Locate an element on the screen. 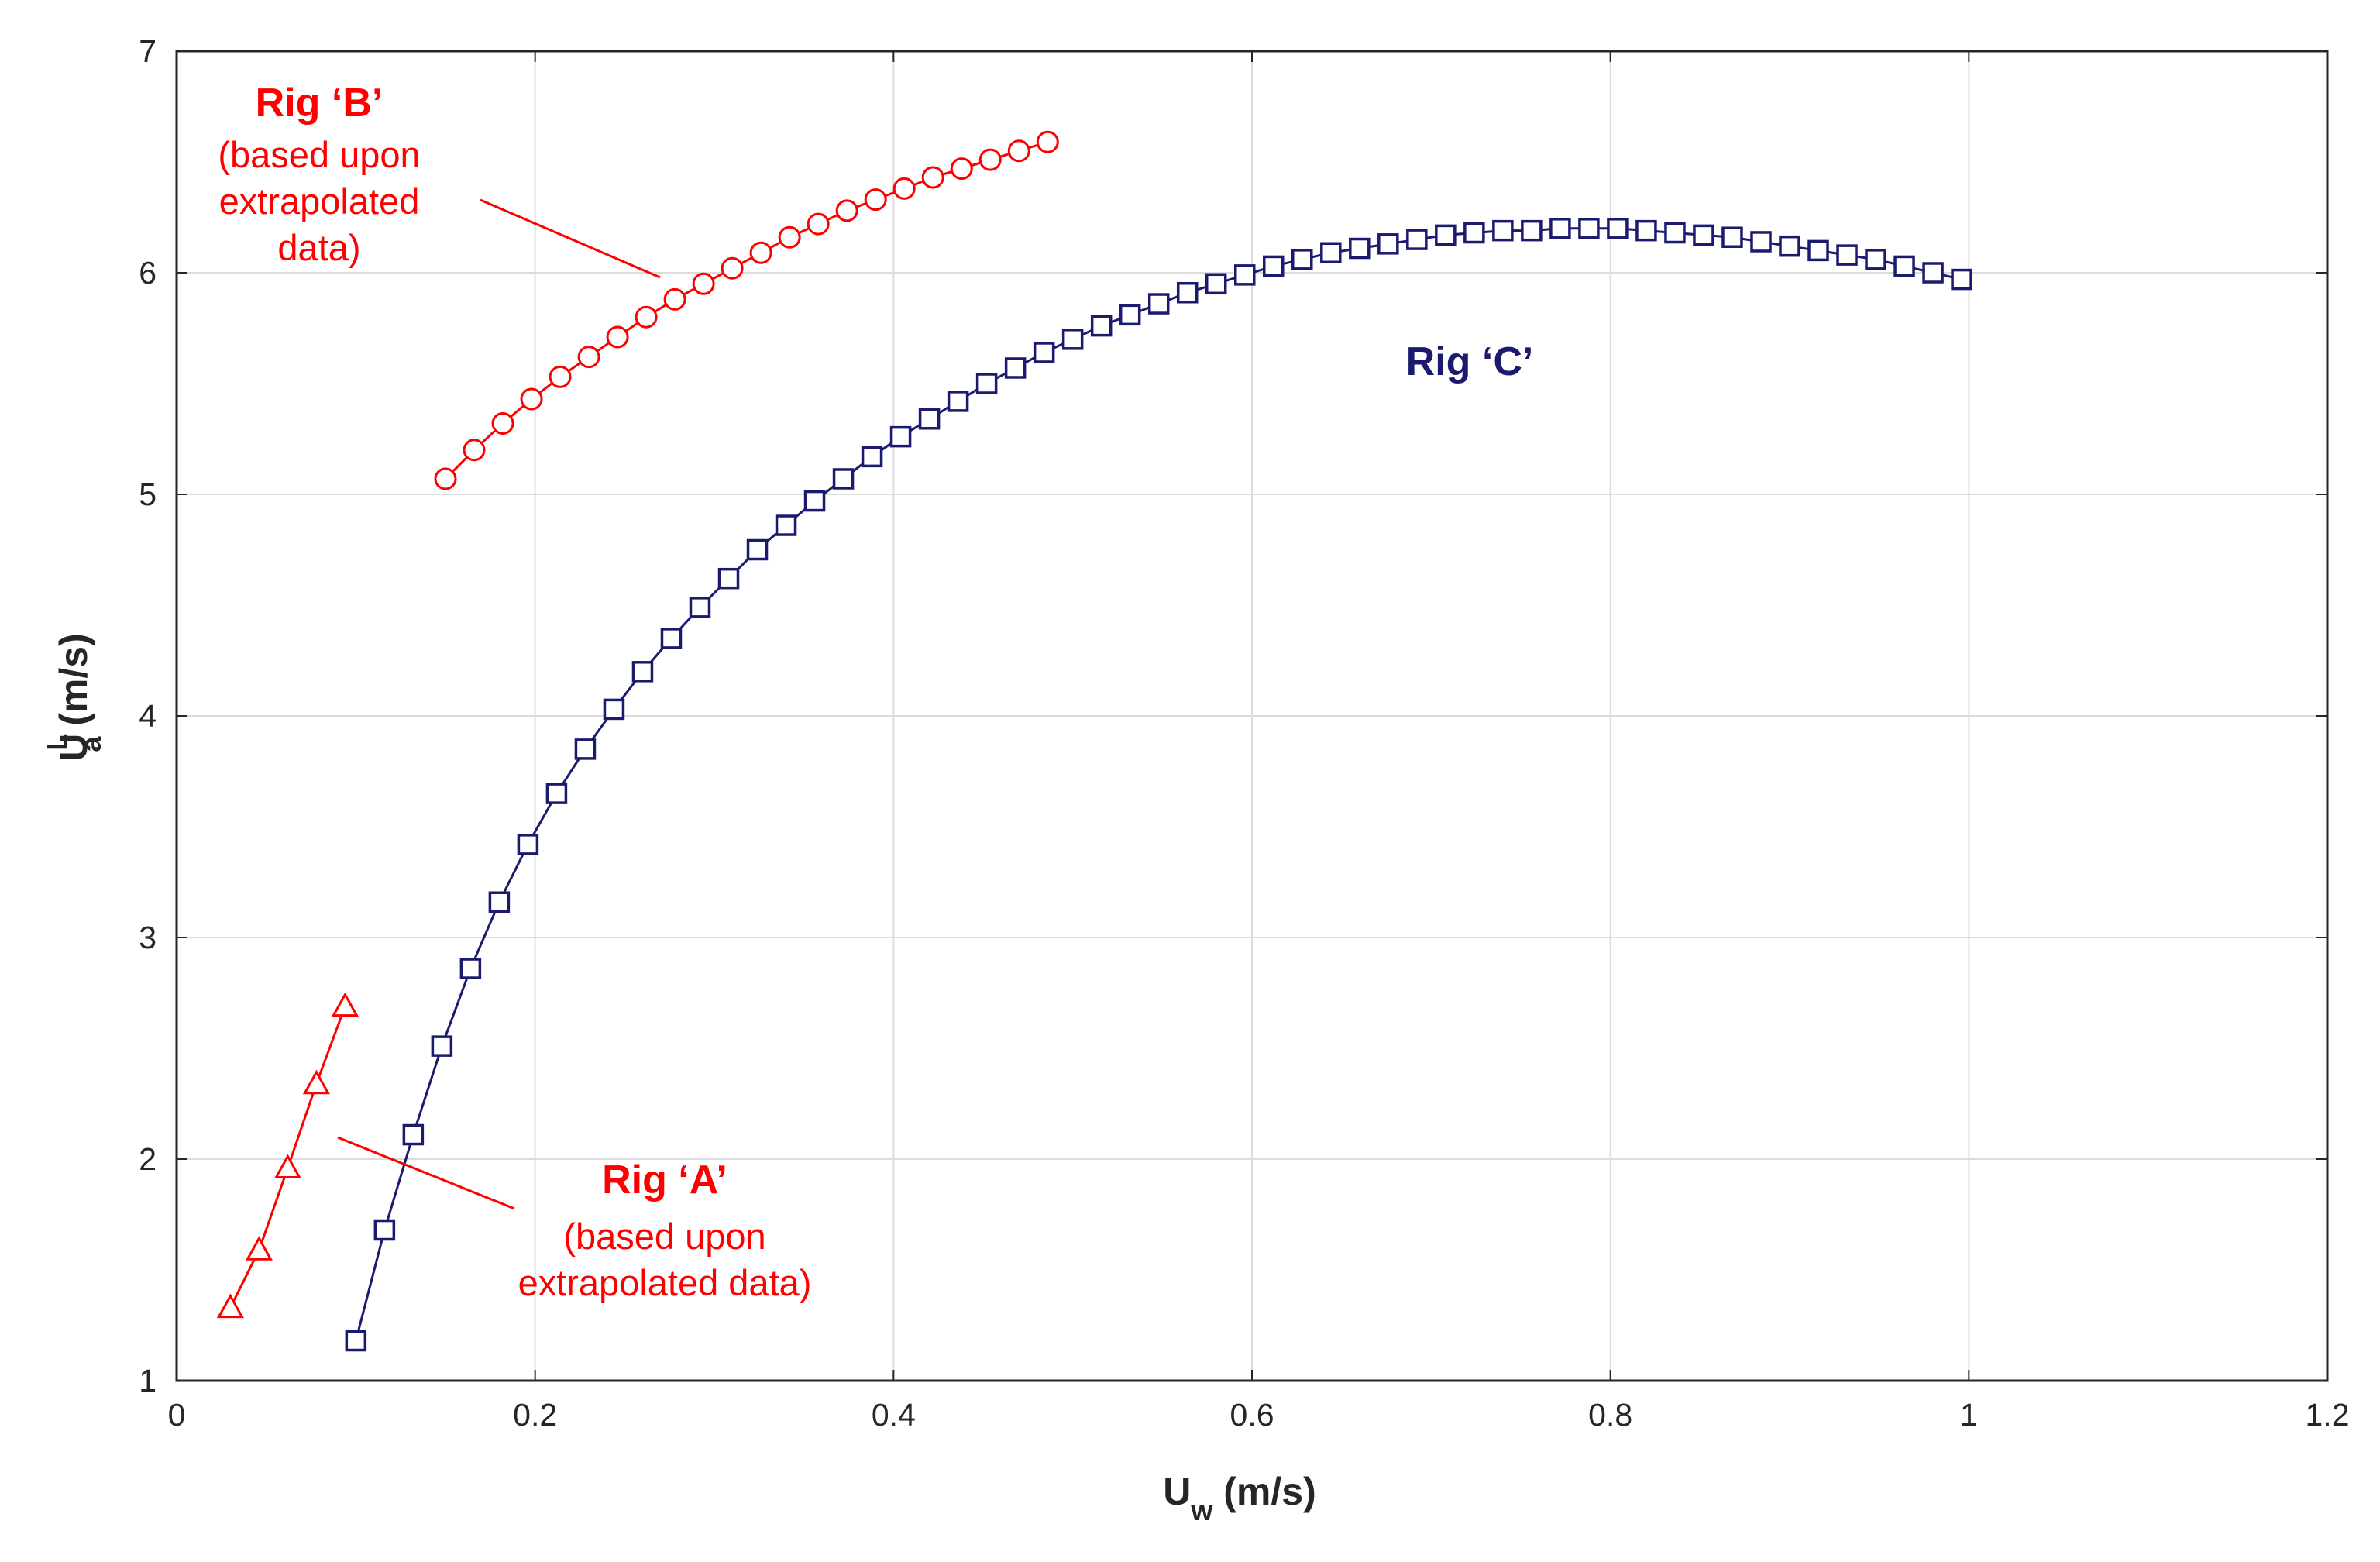  x-tick-label: 0.2 is located at coordinates (535, 1415).